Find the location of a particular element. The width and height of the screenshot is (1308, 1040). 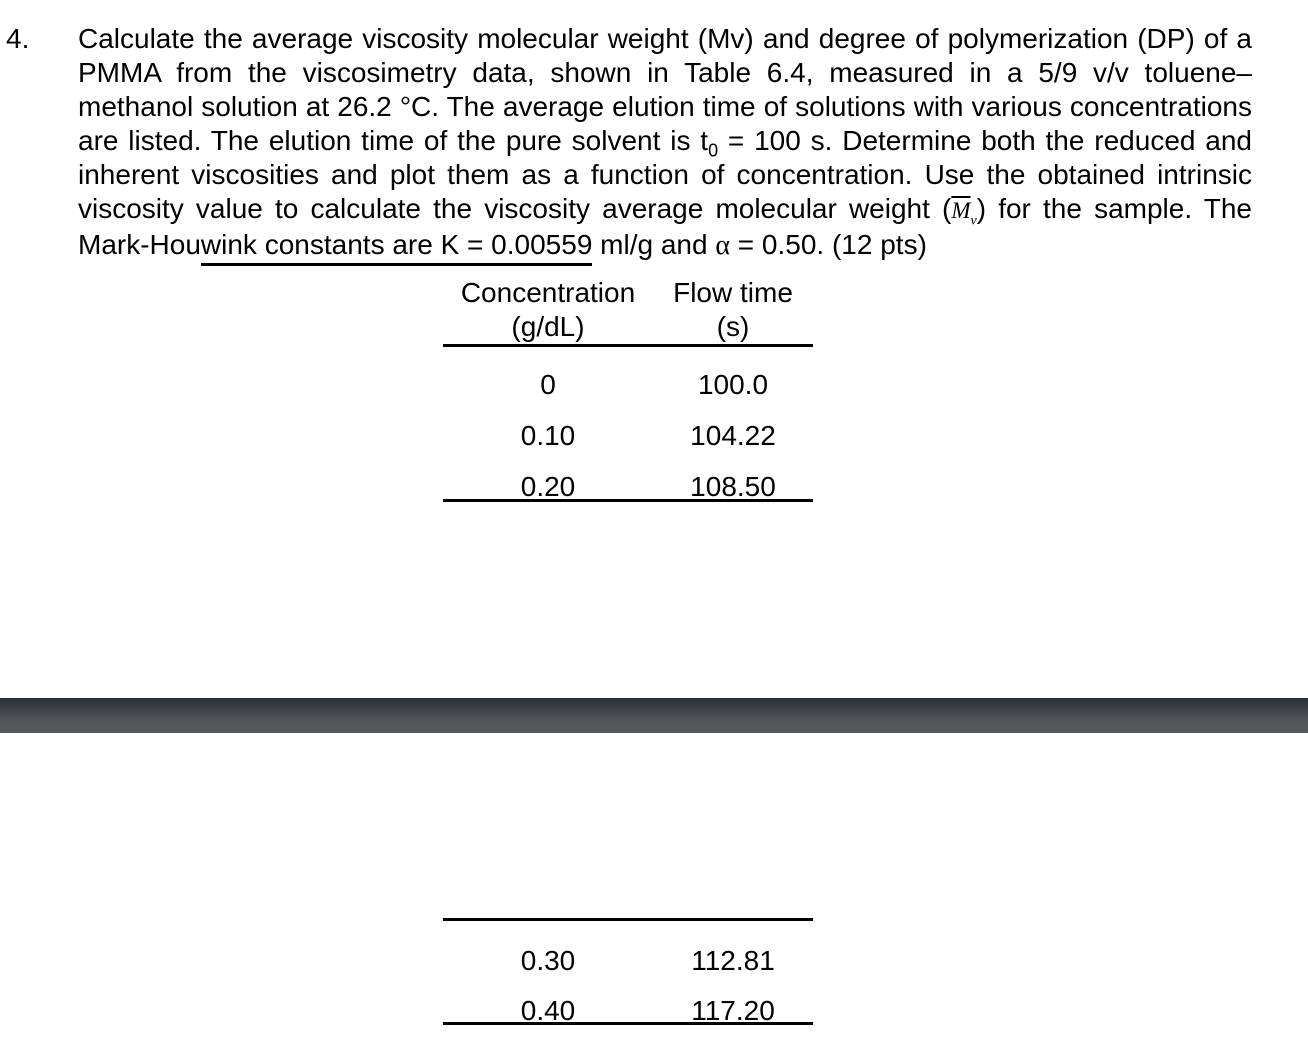

col-header-concentration: Concentration is located at coordinates (548, 292).